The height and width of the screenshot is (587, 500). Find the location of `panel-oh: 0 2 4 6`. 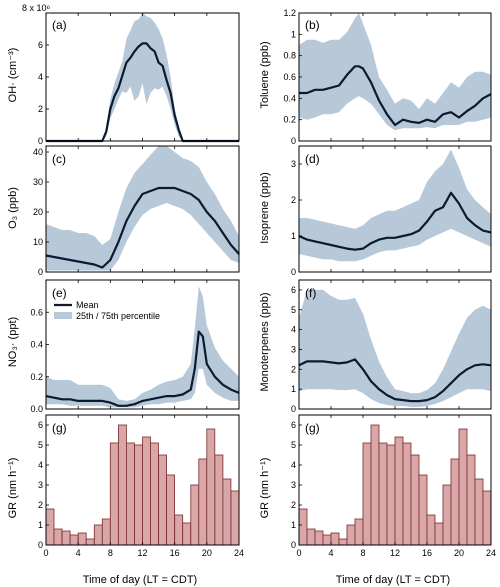

panel-oh: 0 2 4 6 is located at coordinates (139, 79).